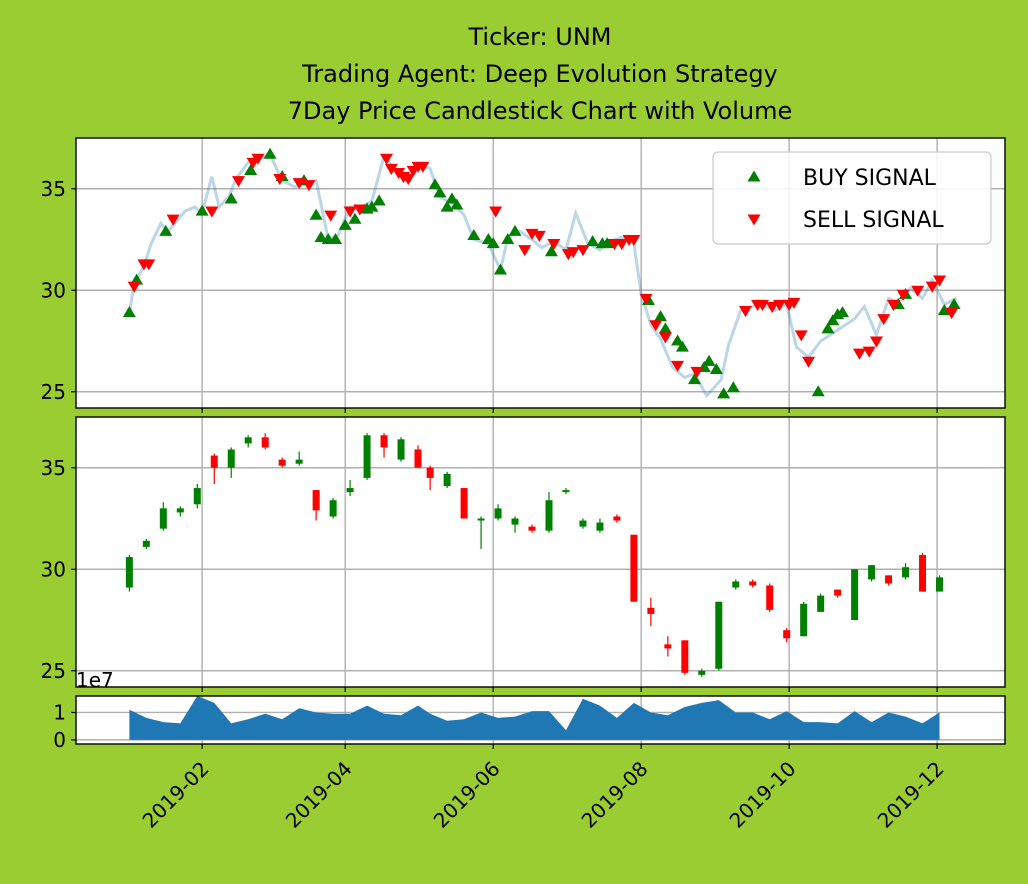 The width and height of the screenshot is (1028, 884). Describe the element at coordinates (59, 740) in the screenshot. I see `volume-y-tick-label: 0` at that location.